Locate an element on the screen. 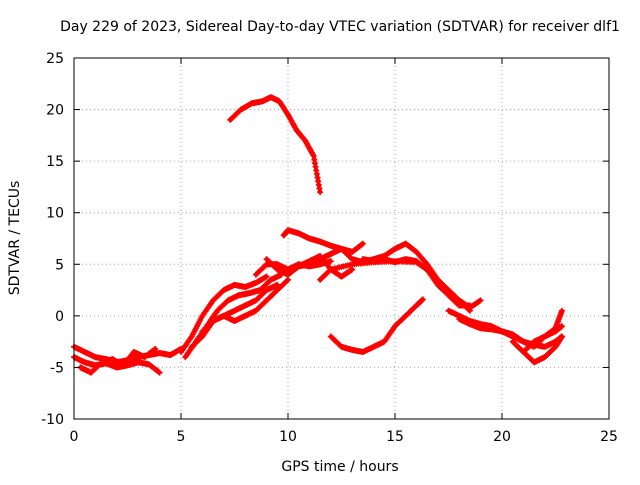  x-tick-label: 5 is located at coordinates (181, 437).